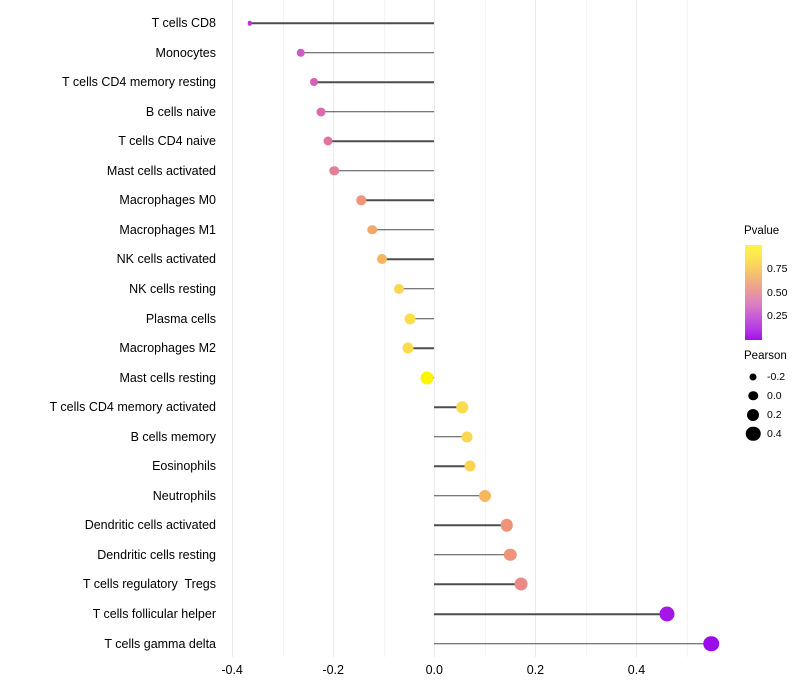 The width and height of the screenshot is (800, 700). What do you see at coordinates (167, 347) in the screenshot?
I see `y-axis-tick-label: Macrophages M2` at bounding box center [167, 347].